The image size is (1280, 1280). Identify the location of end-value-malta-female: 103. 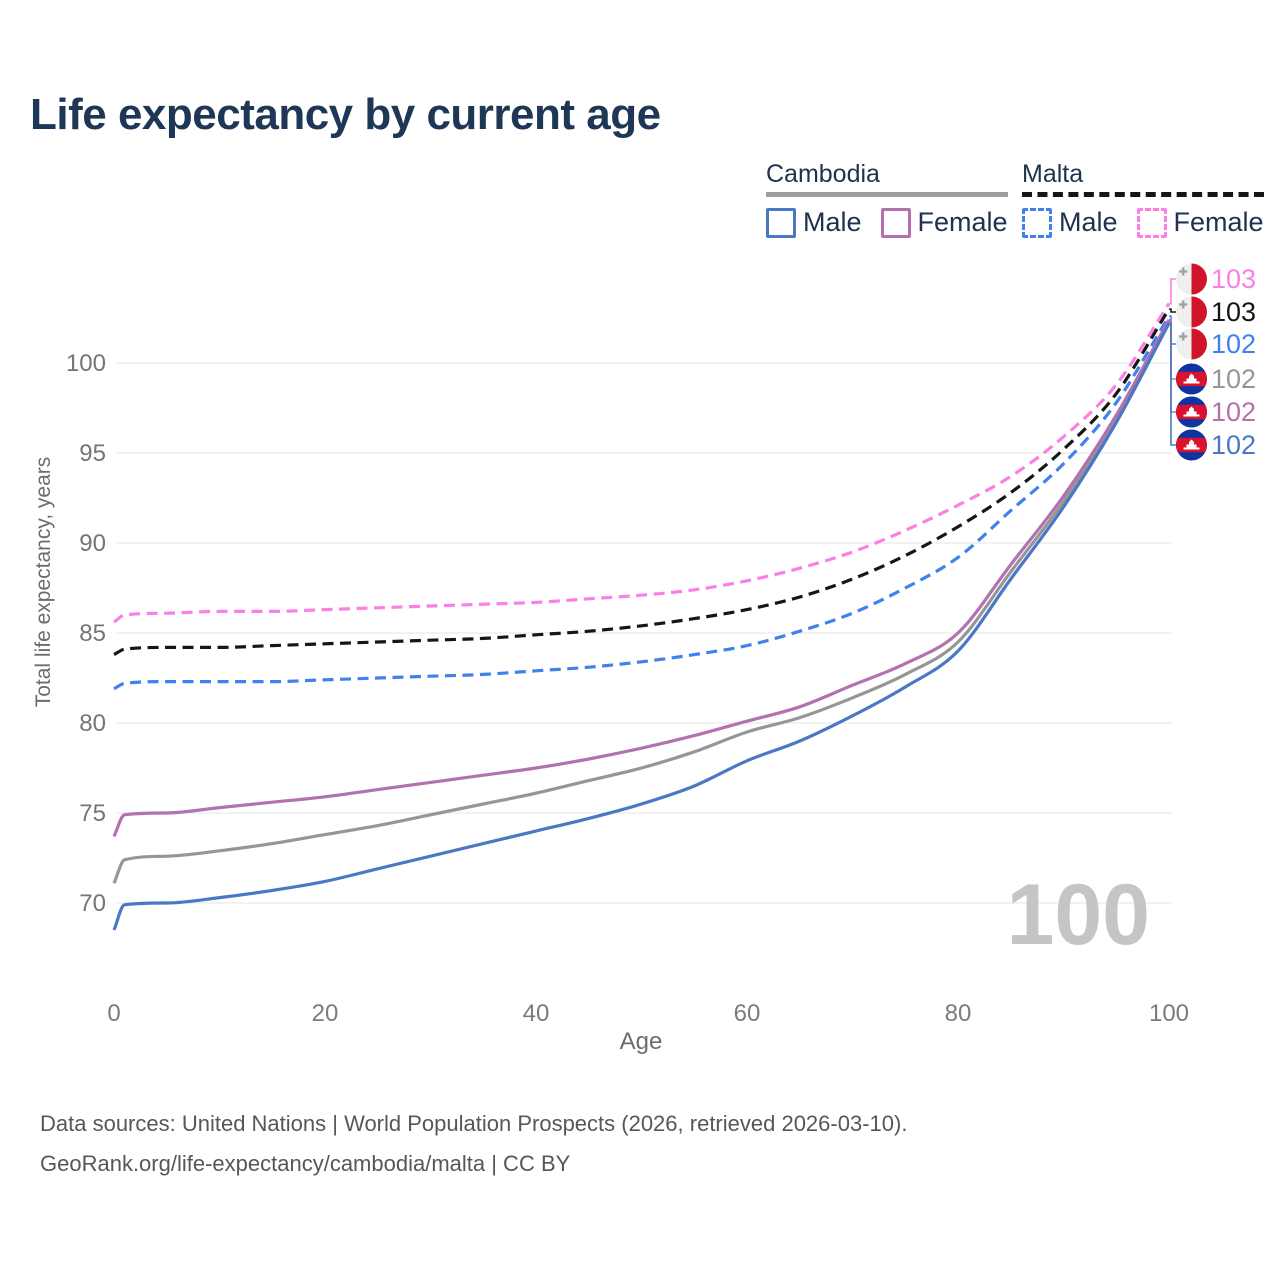
(1233, 279).